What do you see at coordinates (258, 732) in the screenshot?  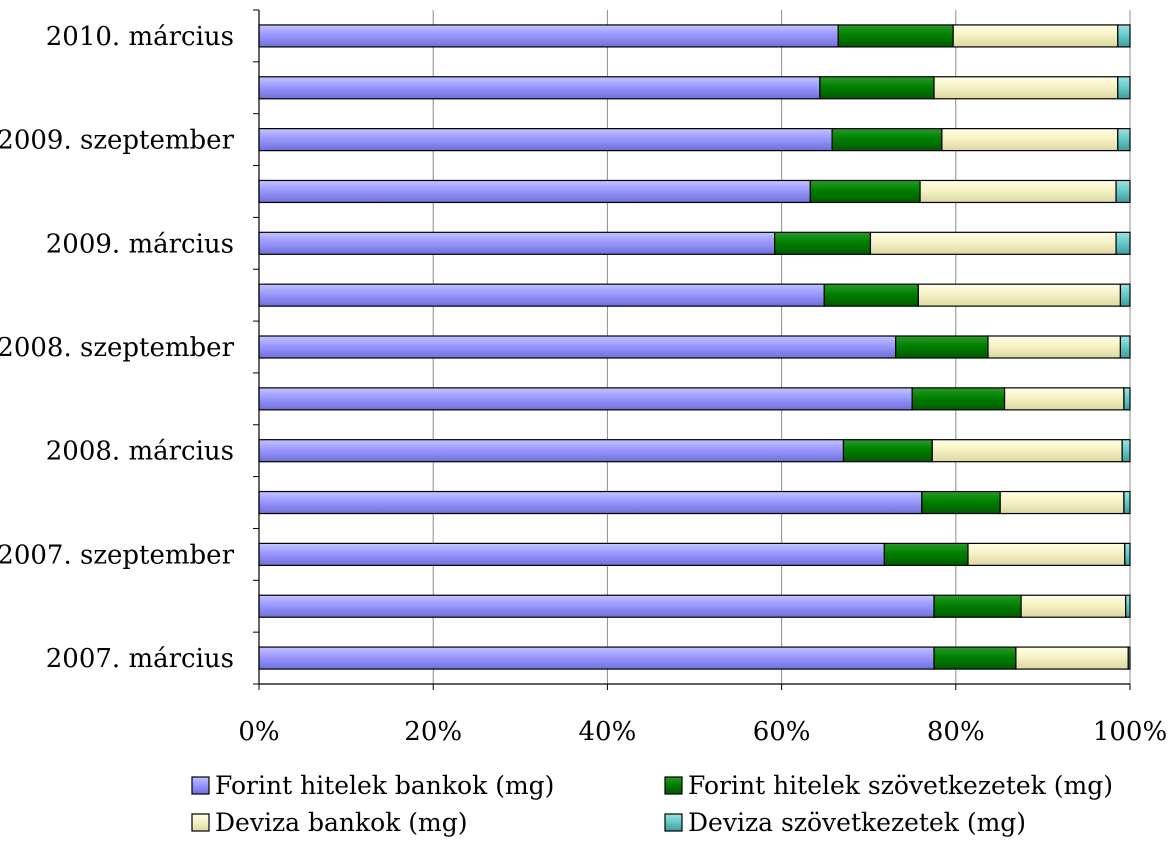 I see `x-tick-label: 0%` at bounding box center [258, 732].